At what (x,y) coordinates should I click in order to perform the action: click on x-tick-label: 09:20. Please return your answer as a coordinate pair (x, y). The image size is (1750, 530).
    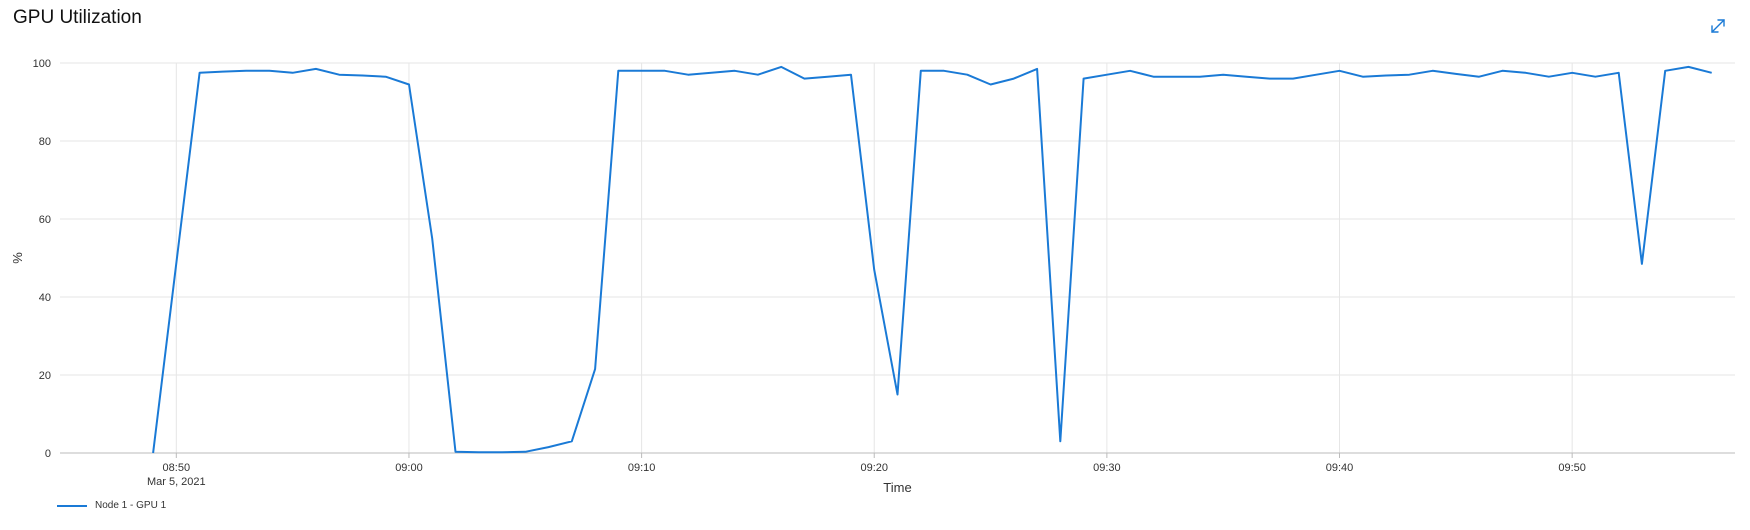
    Looking at the image, I should click on (874, 468).